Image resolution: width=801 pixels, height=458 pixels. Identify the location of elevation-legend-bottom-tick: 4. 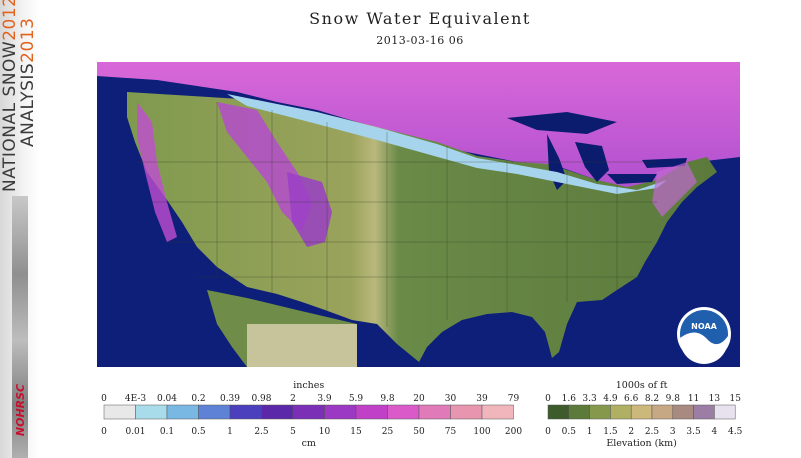
(715, 432).